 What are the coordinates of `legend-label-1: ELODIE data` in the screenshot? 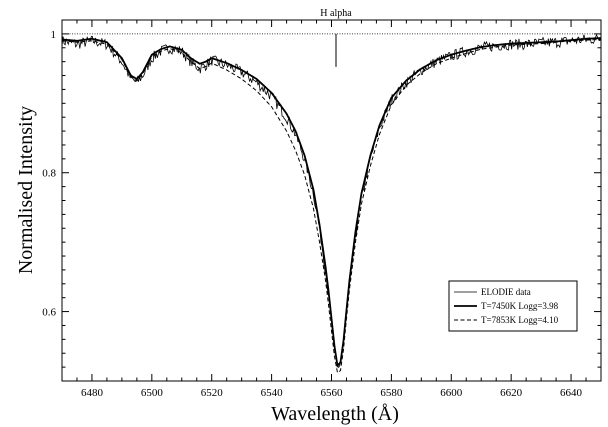 It's located at (506, 292).